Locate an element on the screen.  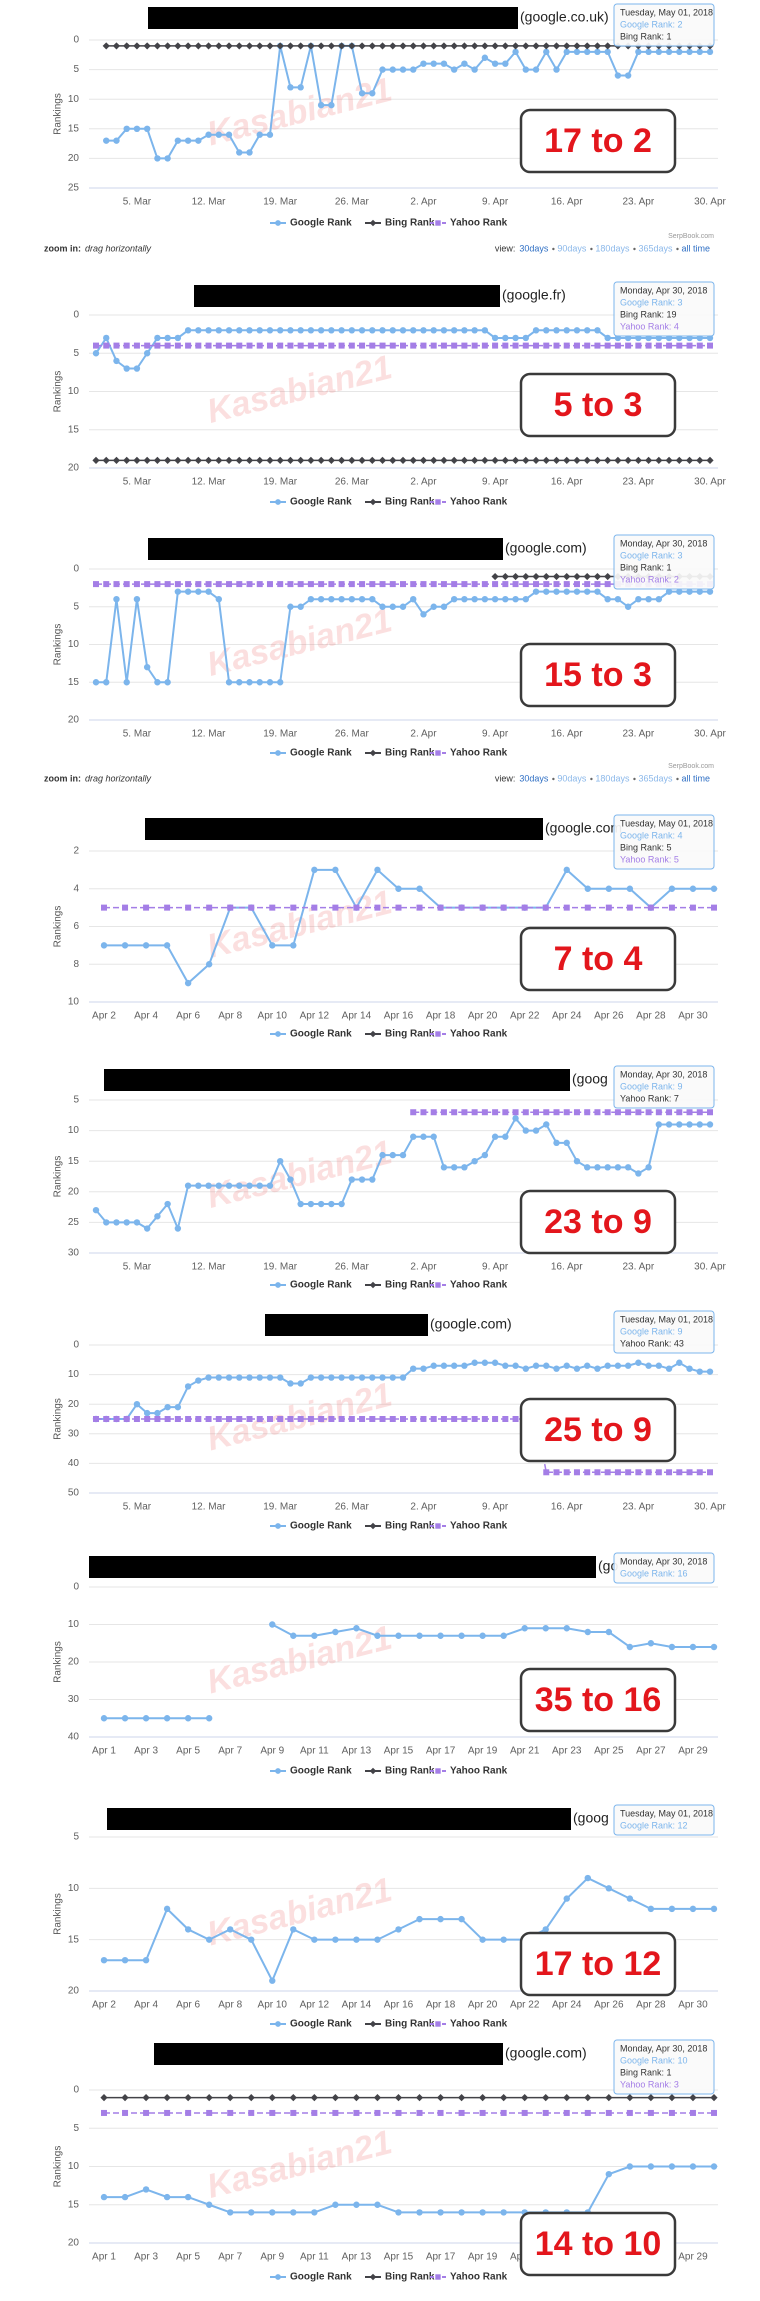
y-axis-title: Rankings is located at coordinates (58, 2167).